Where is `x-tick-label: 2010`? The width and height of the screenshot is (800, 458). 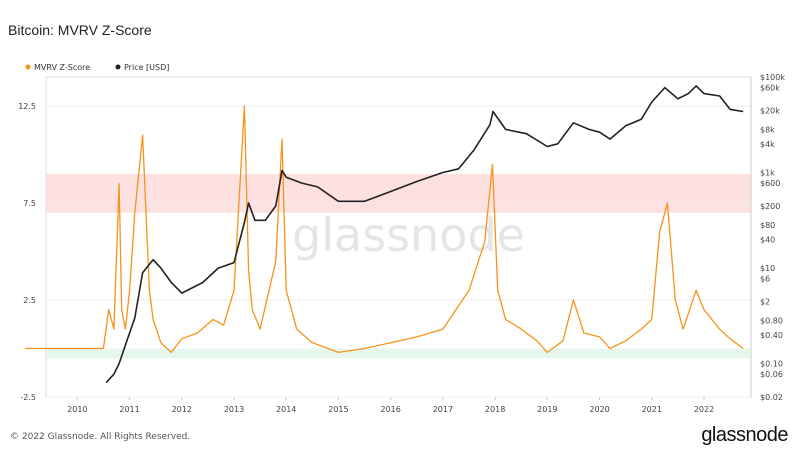 x-tick-label: 2010 is located at coordinates (77, 409).